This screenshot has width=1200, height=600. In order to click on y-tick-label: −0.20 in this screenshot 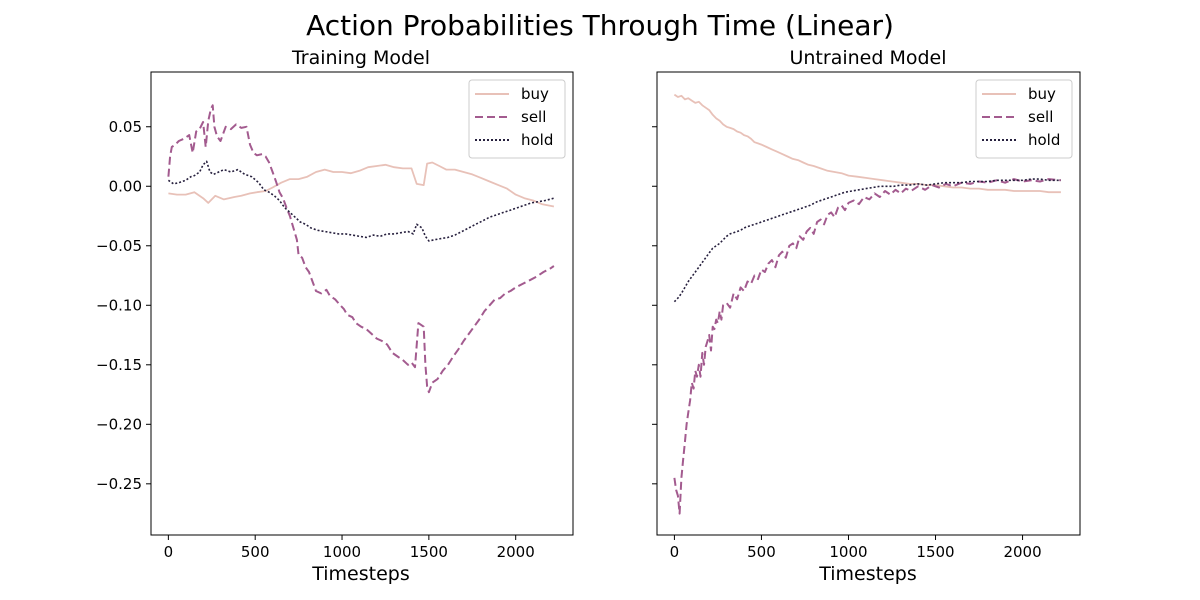, I will do `click(119, 424)`.